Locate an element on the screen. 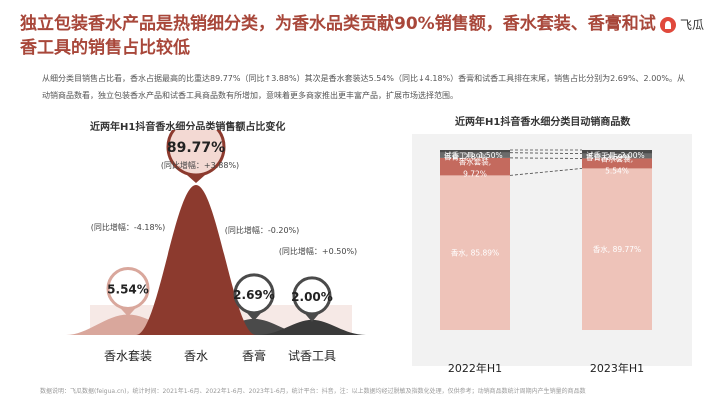  brand-logo: 飞瓜 is located at coordinates (681, 24).